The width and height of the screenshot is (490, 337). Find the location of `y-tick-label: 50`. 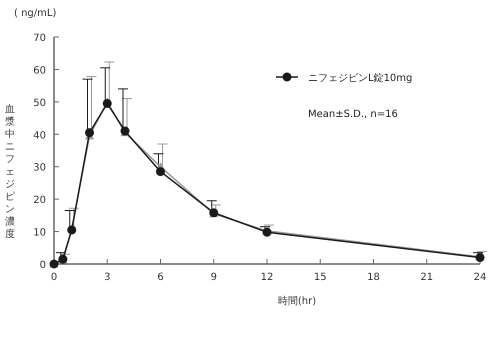

y-tick-label: 50 is located at coordinates (39, 103).